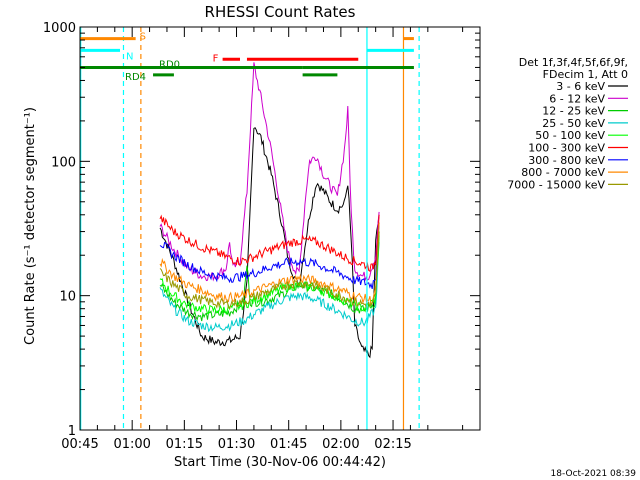  Describe the element at coordinates (392, 444) in the screenshot. I see `x-tick-label-6: 02:15` at that location.